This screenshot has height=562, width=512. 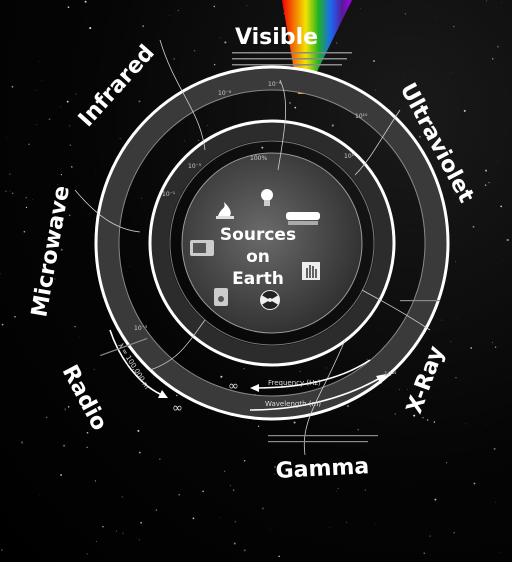 I want to click on radio-icon, so click(x=221, y=297).